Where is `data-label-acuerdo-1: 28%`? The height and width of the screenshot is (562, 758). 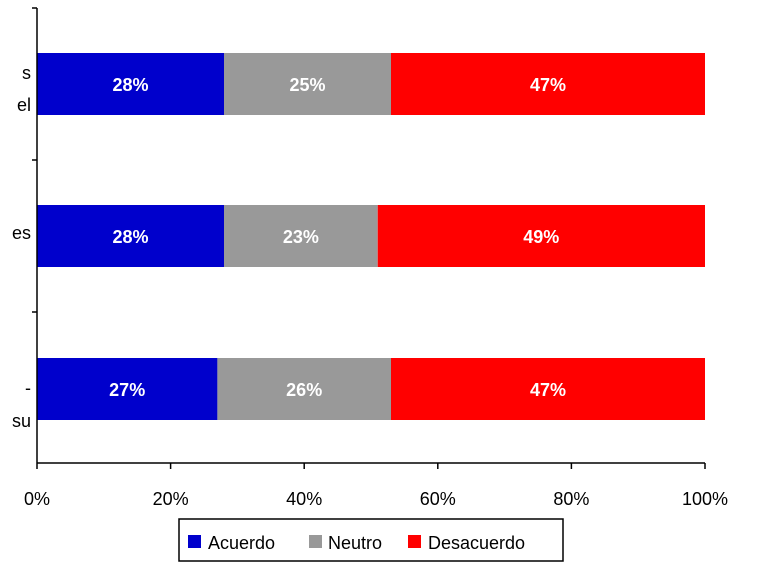
data-label-acuerdo-1: 28% is located at coordinates (130, 85).